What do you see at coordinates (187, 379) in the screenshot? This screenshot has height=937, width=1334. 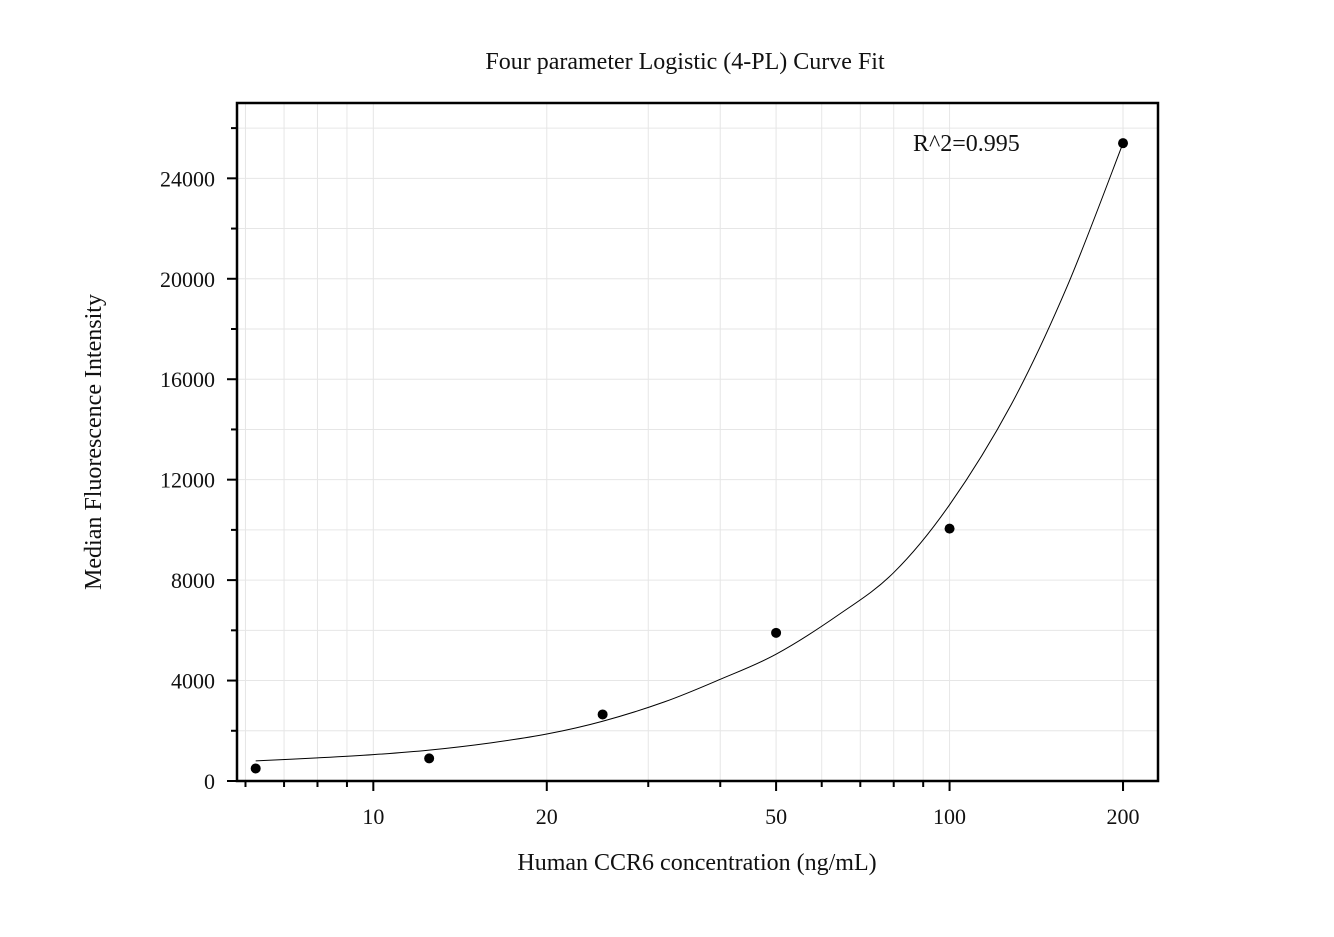 I see `y-tick-label: 16000` at bounding box center [187, 379].